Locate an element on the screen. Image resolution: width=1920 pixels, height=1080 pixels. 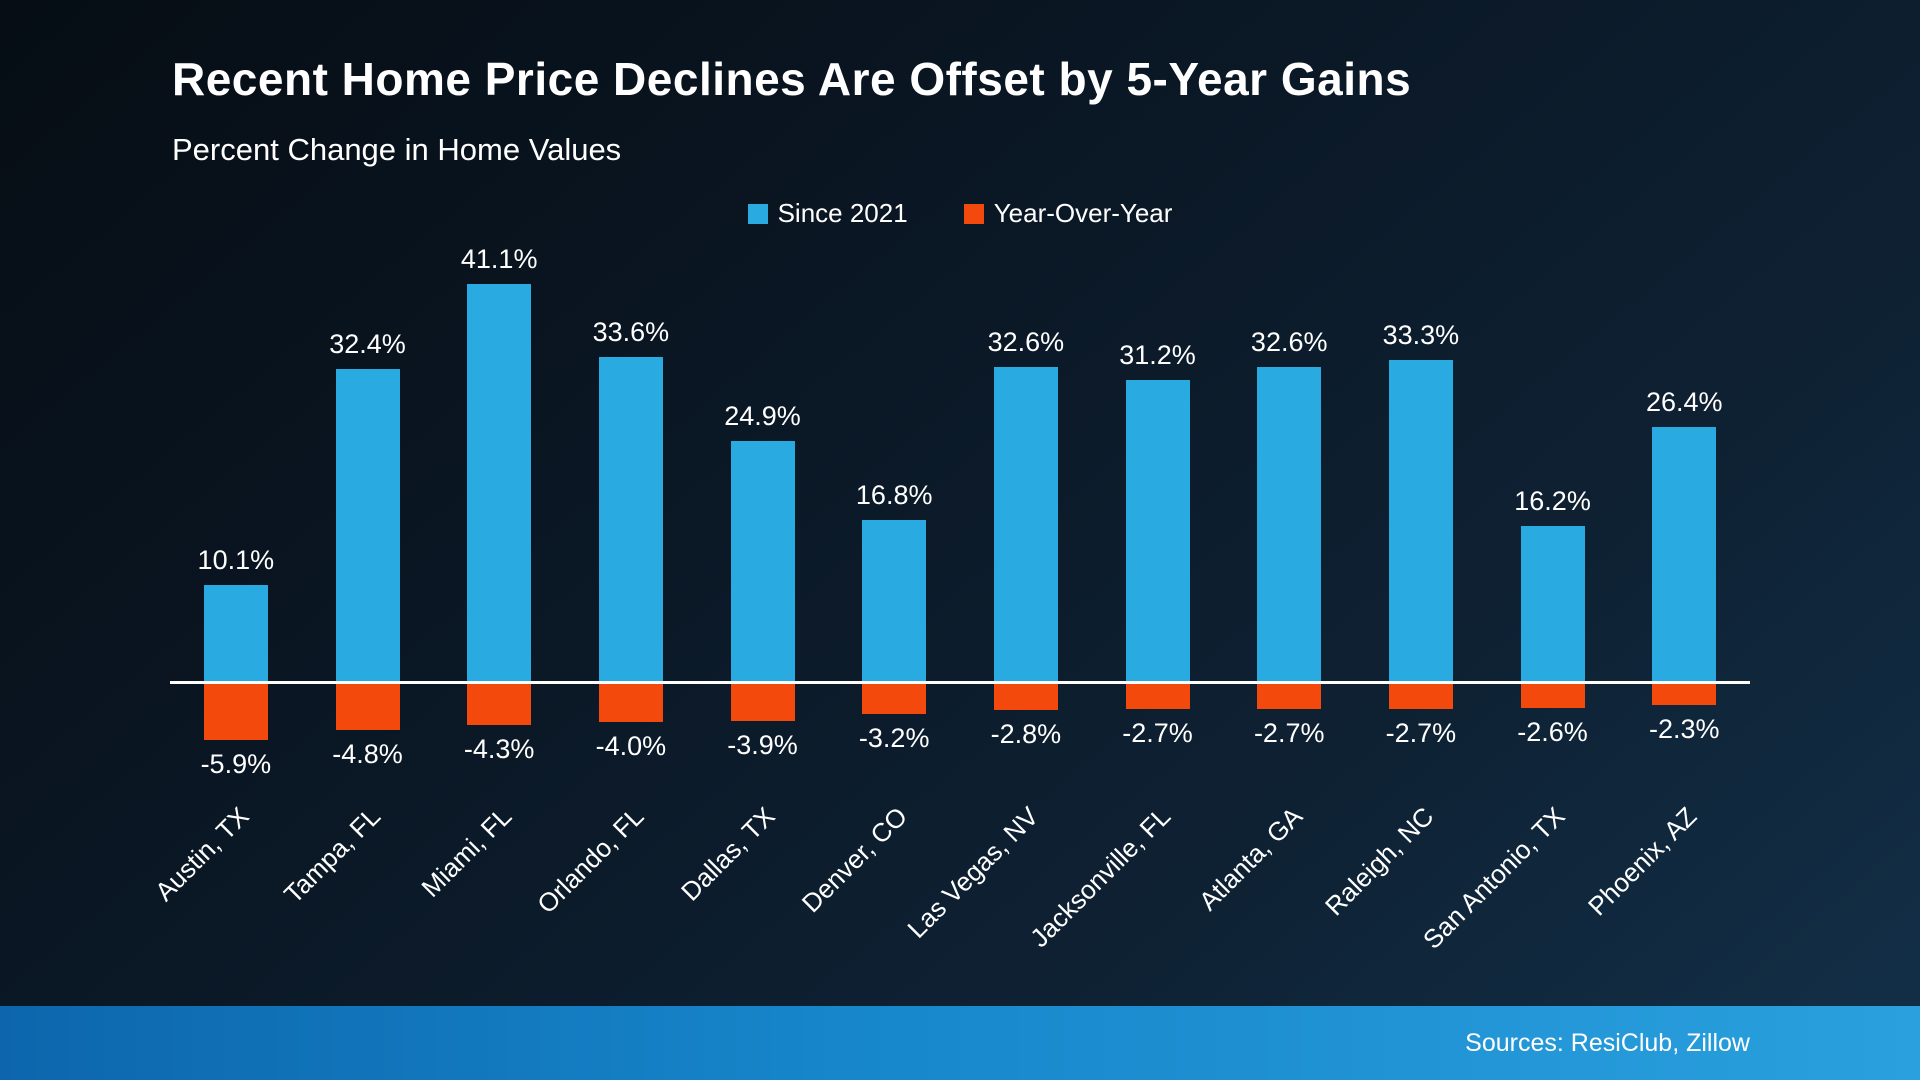
bar-group: 33.6% -4.0% Orlando, FL is located at coordinates (614, 610).